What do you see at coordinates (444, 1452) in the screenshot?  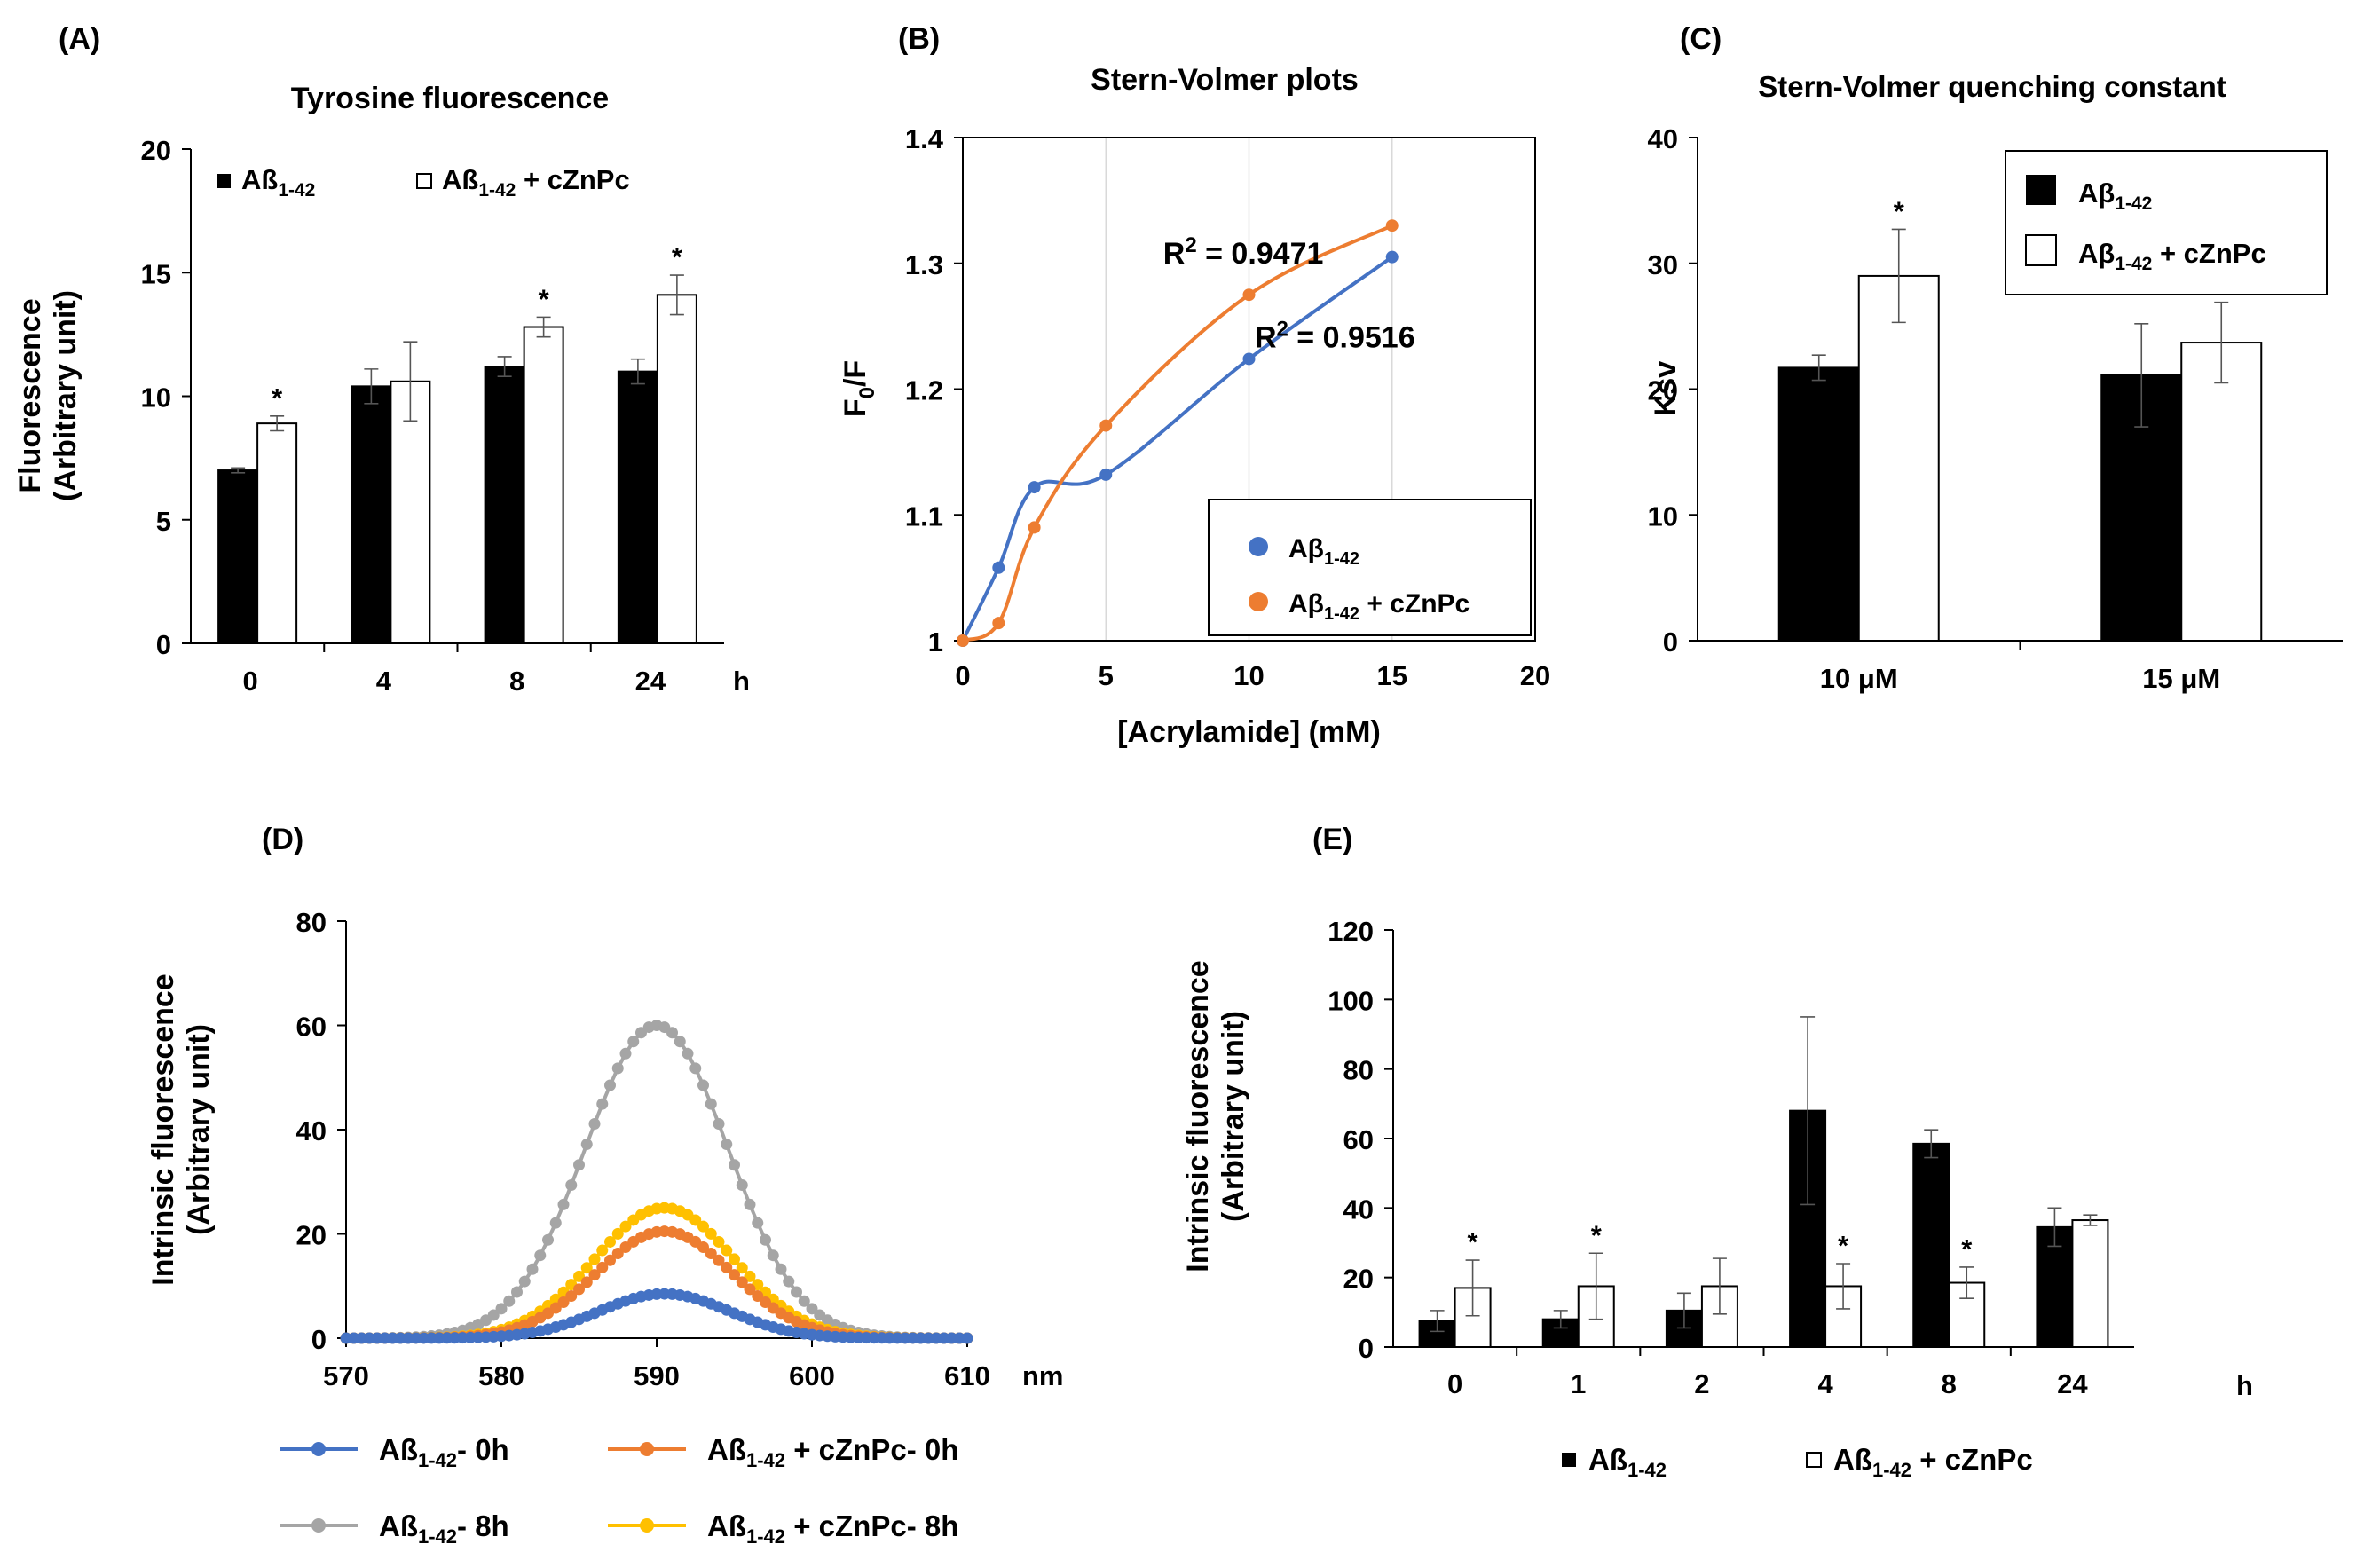 I see `legend-label: Aß1-42- 0h` at bounding box center [444, 1452].